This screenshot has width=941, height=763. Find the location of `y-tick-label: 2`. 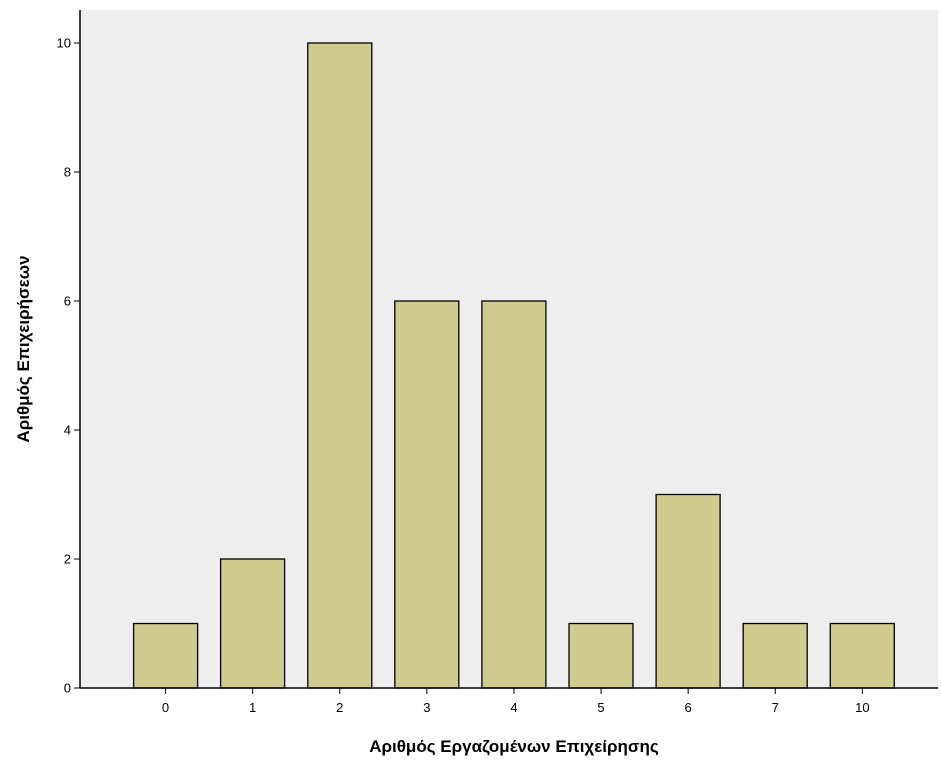

y-tick-label: 2 is located at coordinates (67, 559).